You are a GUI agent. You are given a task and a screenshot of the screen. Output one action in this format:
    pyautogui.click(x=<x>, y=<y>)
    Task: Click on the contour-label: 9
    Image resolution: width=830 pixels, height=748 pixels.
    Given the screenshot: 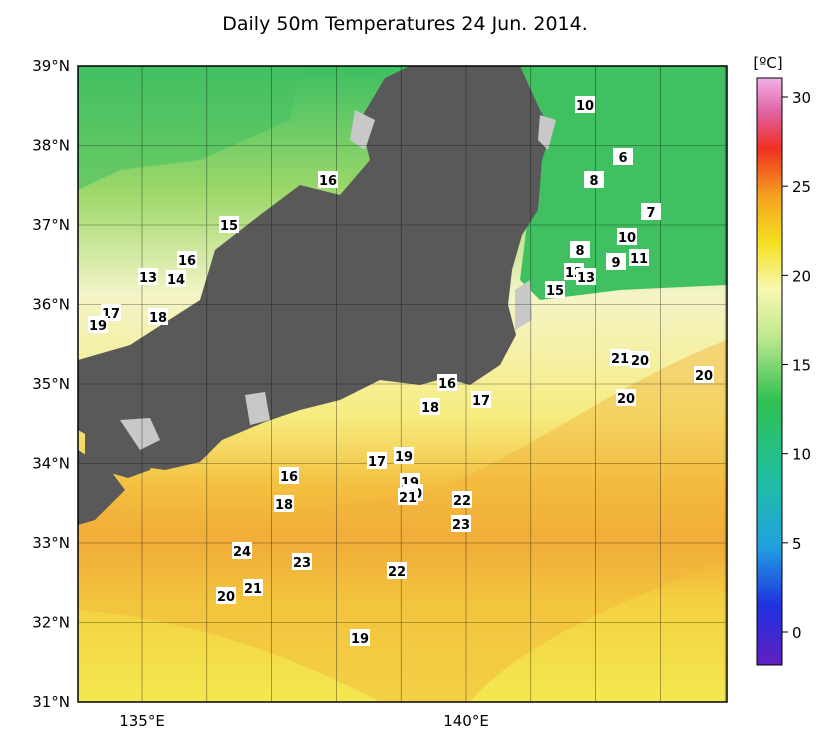 What is the action you would take?
    pyautogui.click(x=615, y=263)
    